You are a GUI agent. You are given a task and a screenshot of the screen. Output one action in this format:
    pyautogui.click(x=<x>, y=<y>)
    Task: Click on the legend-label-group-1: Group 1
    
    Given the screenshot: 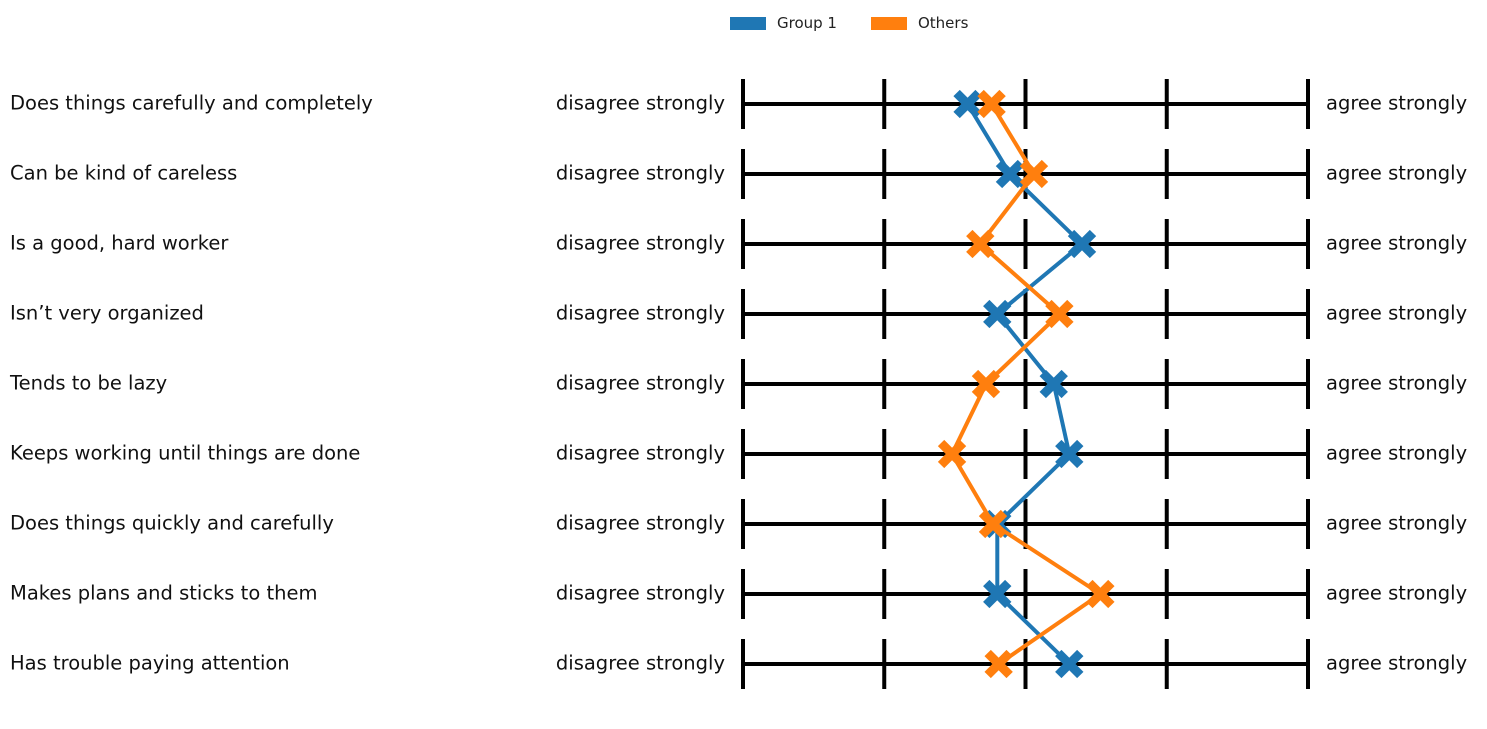 What is the action you would take?
    pyautogui.click(x=807, y=23)
    